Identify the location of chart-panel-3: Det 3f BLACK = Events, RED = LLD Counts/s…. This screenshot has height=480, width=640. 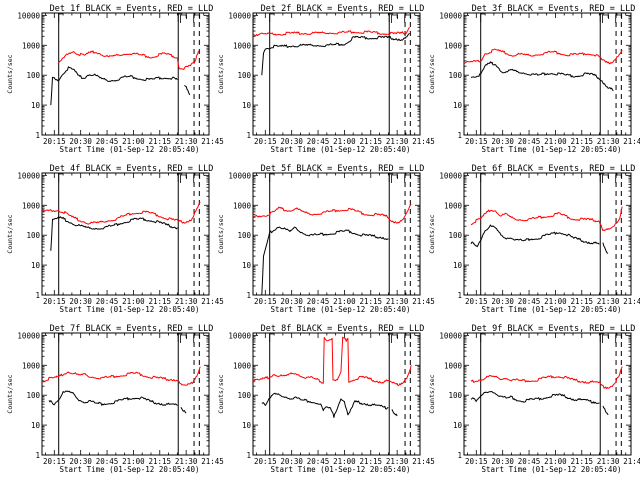
(534, 79).